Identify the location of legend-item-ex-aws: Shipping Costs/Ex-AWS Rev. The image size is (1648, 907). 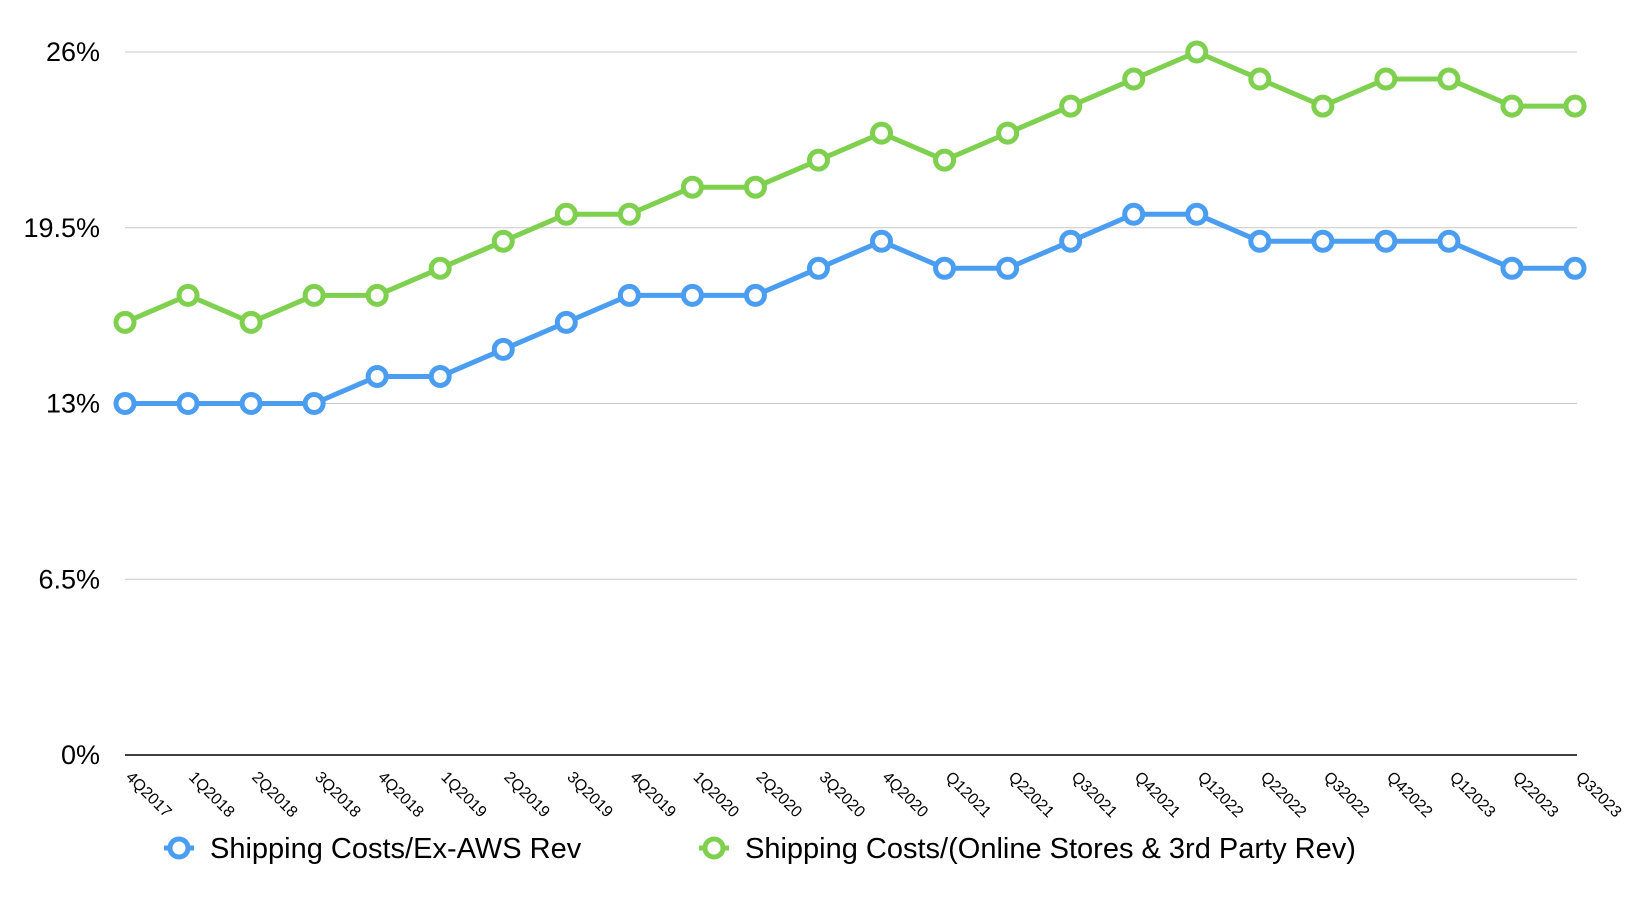
(373, 849).